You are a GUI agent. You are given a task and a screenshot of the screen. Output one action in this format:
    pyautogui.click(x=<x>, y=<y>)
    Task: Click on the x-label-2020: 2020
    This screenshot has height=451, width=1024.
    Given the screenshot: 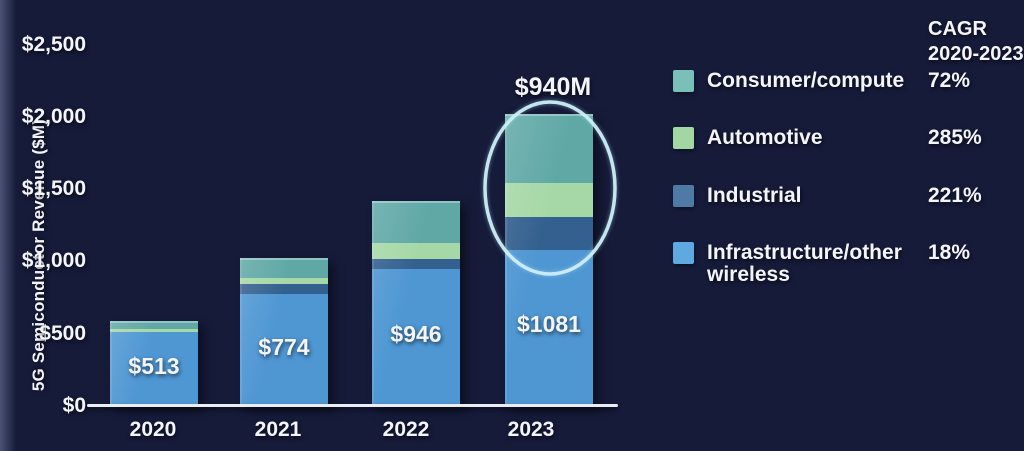 What is the action you would take?
    pyautogui.click(x=153, y=429)
    